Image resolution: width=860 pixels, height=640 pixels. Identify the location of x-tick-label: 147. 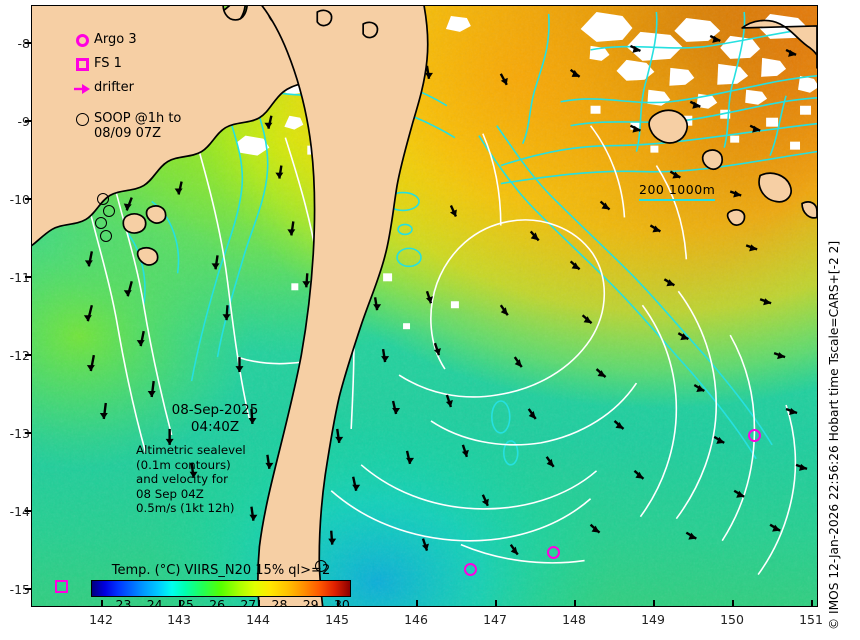
(495, 619).